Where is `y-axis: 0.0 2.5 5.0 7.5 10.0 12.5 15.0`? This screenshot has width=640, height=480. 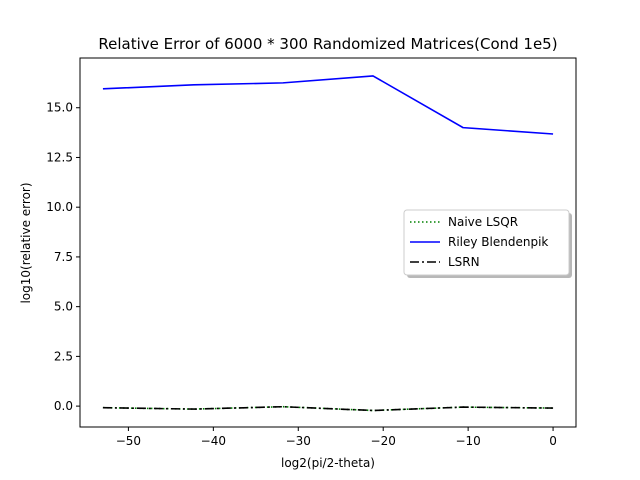 y-axis: 0.0 2.5 5.0 7.5 10.0 12.5 15.0 is located at coordinates (63, 257).